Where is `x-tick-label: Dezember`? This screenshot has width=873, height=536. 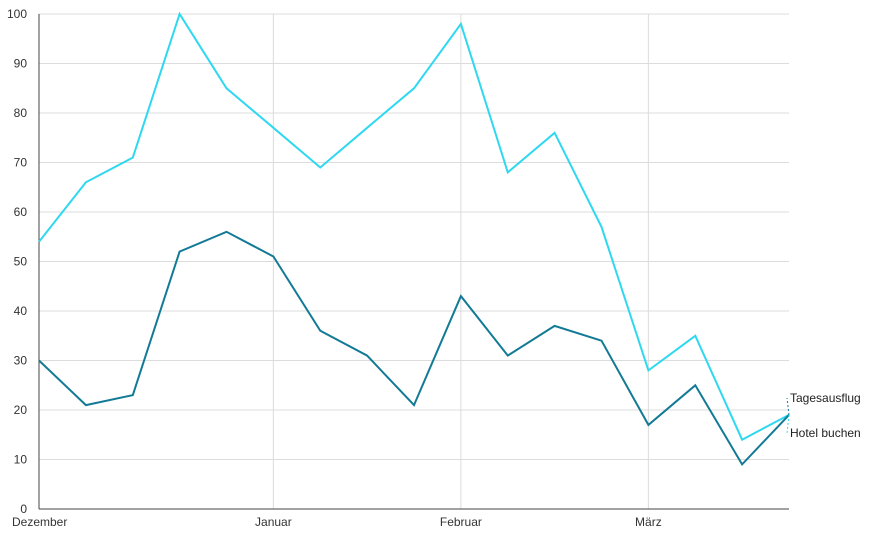
x-tick-label: Dezember is located at coordinates (39, 522).